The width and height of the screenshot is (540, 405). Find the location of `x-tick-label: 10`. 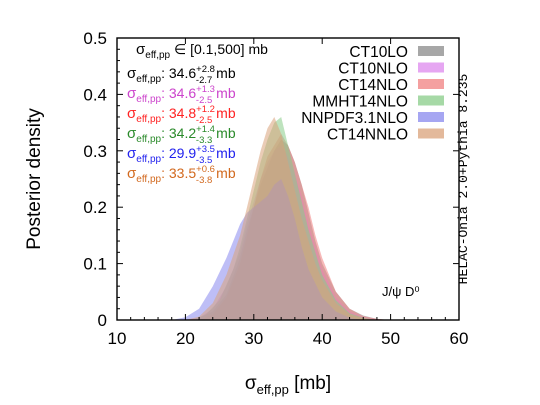

x-tick-label: 10 is located at coordinates (117, 338).